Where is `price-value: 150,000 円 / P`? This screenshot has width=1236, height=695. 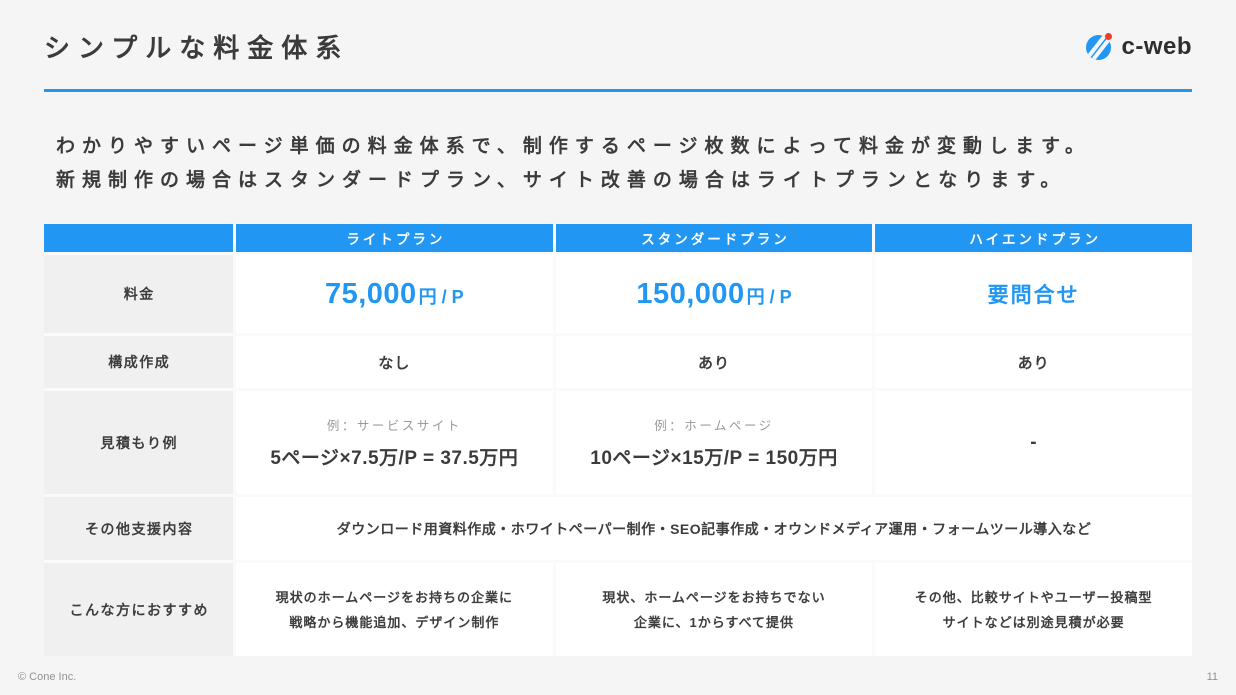
price-value: 150,000 円 / P is located at coordinates (714, 293).